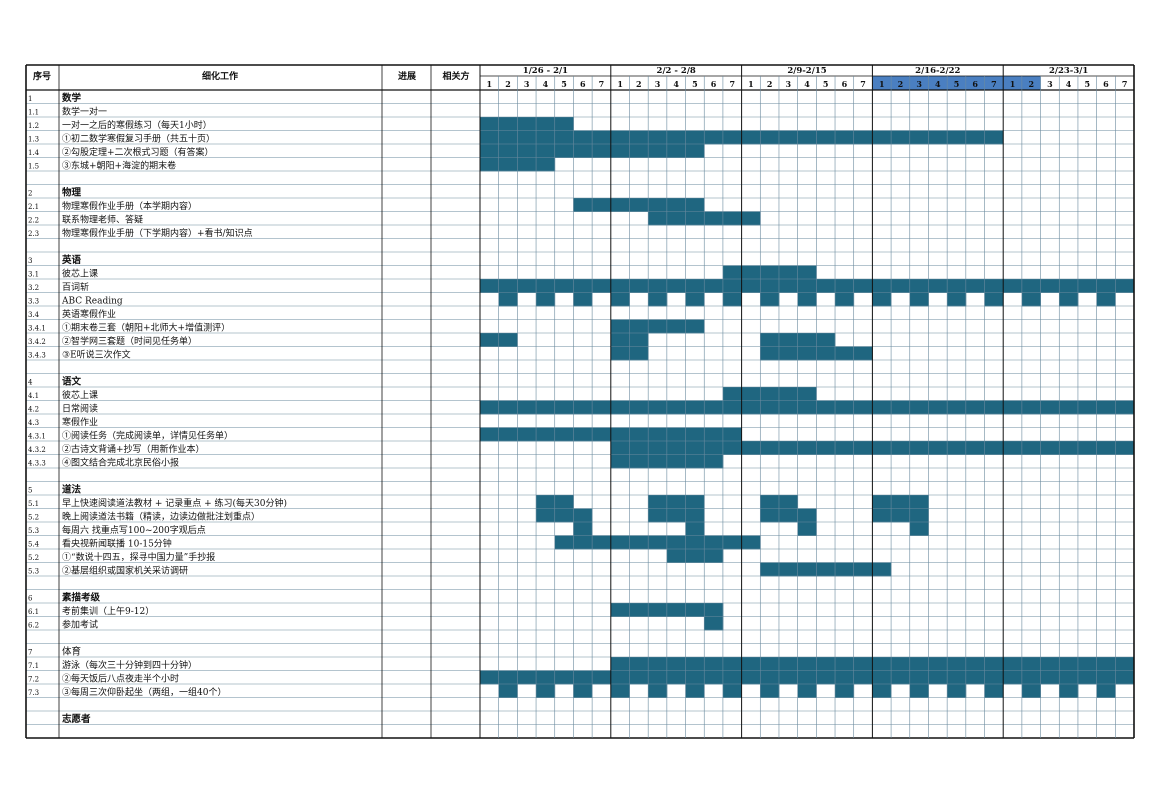 The image size is (1170, 800). I want to click on day-number: 1, so click(751, 84).